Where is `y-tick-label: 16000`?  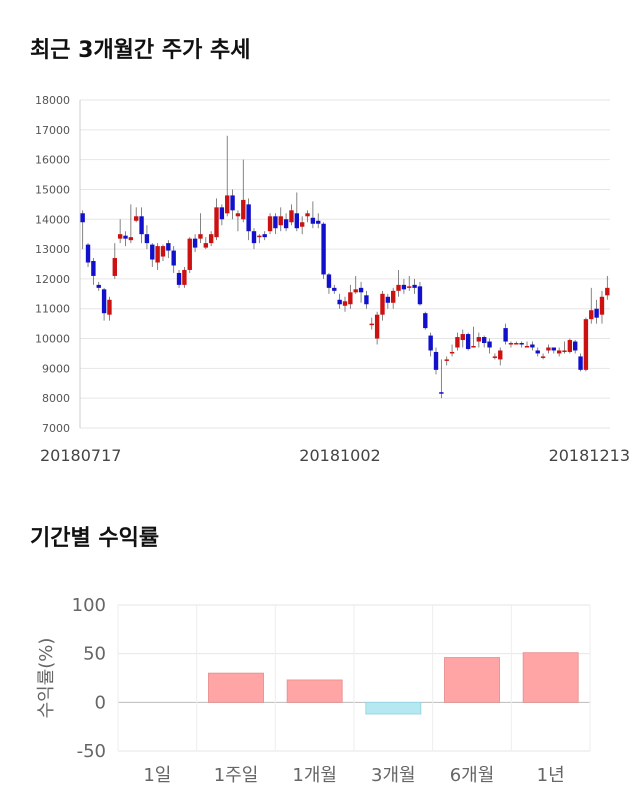
y-tick-label: 16000 is located at coordinates (52, 160).